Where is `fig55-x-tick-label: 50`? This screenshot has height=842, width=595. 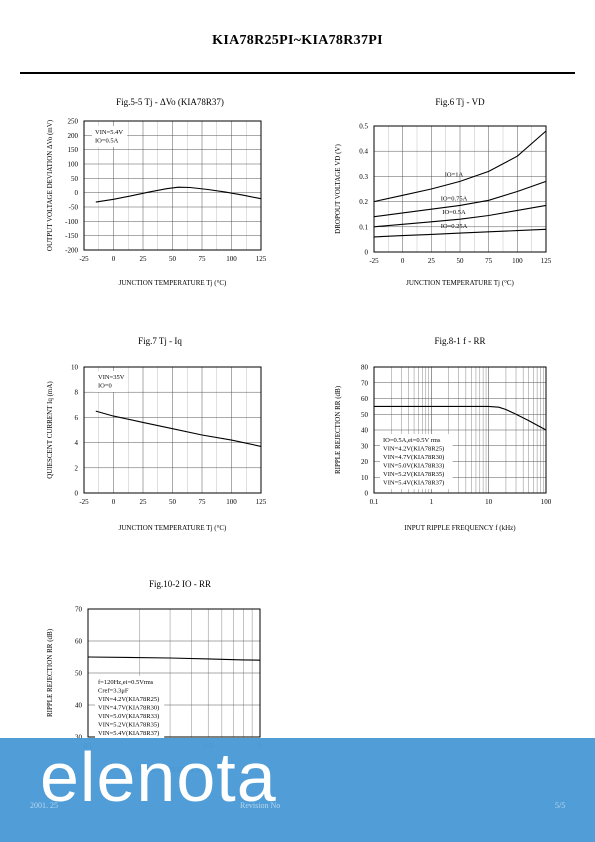
fig55-x-tick-label: 50 is located at coordinates (173, 259).